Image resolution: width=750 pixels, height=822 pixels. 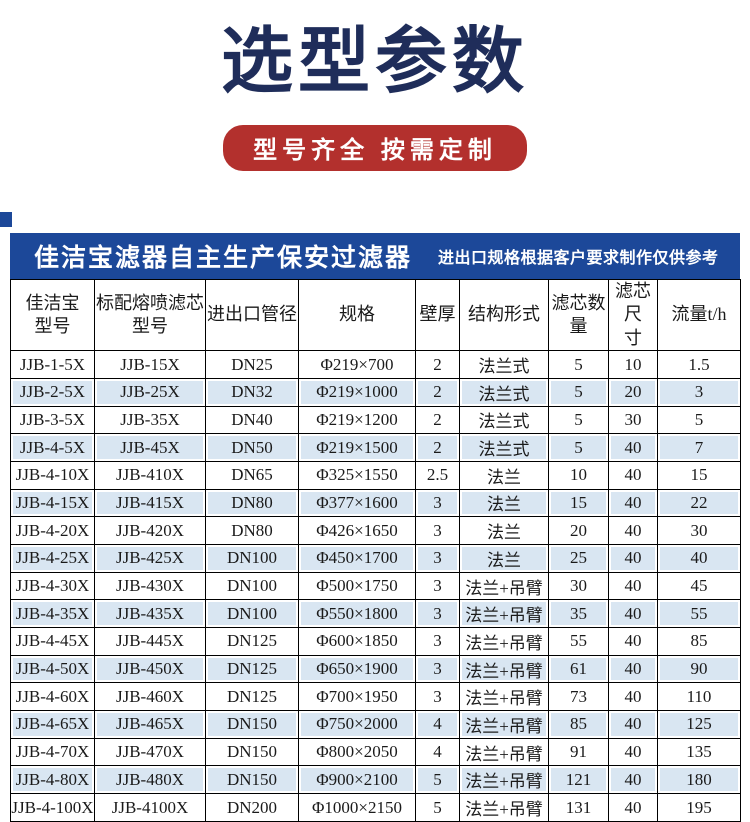 What do you see at coordinates (357, 503) in the screenshot?
I see `table-cell: Φ377×1600` at bounding box center [357, 503].